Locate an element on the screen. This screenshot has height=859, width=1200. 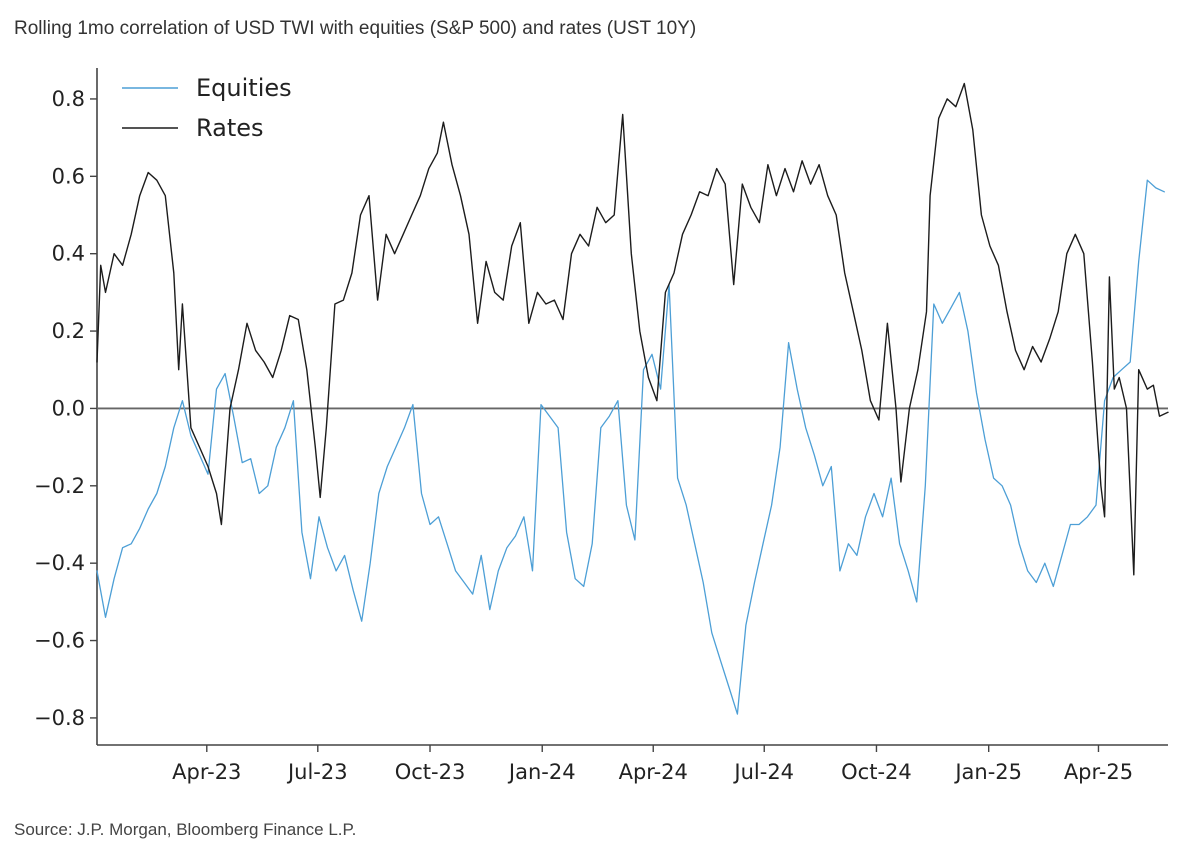
y-tick-label: 0.0 is located at coordinates (68, 408).